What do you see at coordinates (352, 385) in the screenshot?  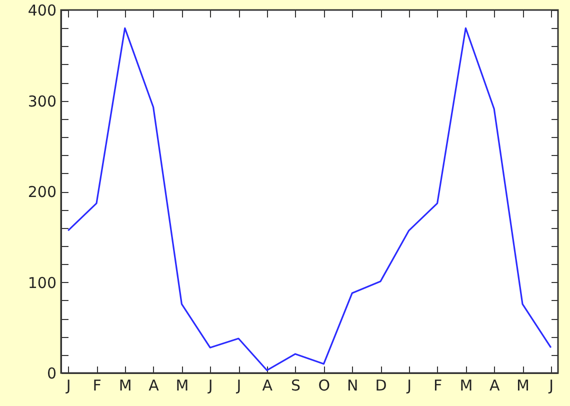 I see `x-tick-label: N` at bounding box center [352, 385].